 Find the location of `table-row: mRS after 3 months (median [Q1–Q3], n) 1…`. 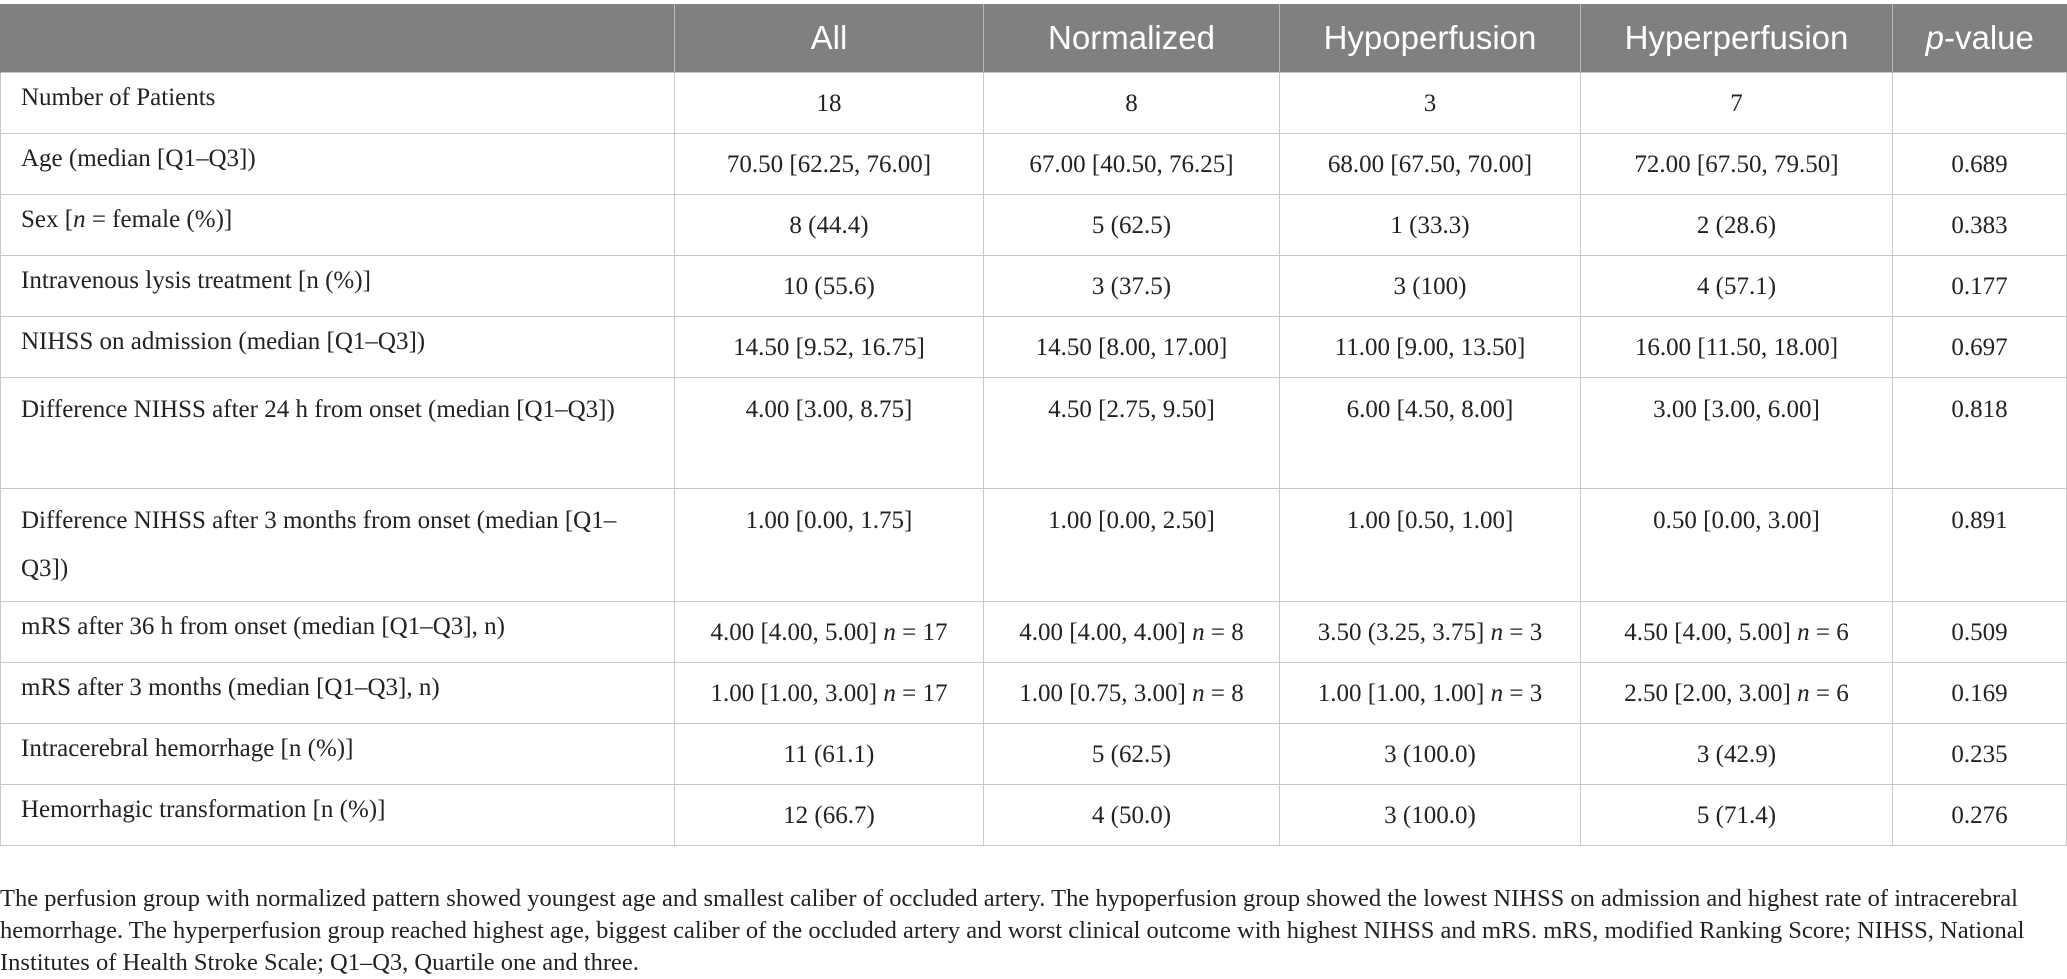

table-row: mRS after 3 months (median [Q1–Q3], n) 1… is located at coordinates (1033, 693).